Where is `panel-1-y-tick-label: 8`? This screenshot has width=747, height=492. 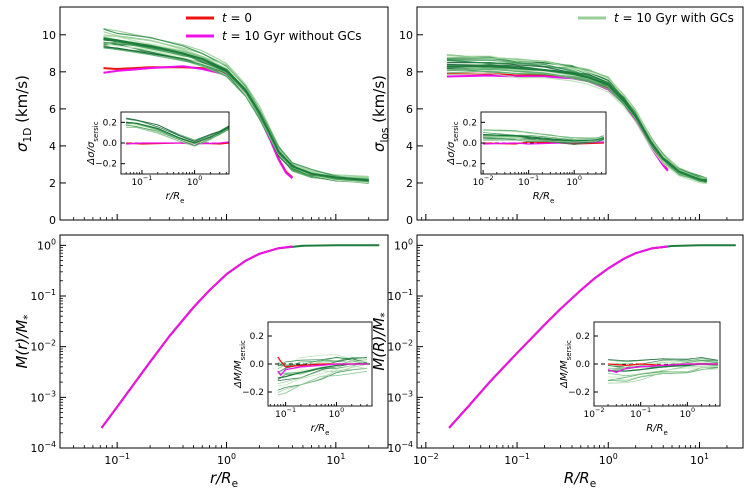 panel-1-y-tick-label: 8 is located at coordinates (52, 72).